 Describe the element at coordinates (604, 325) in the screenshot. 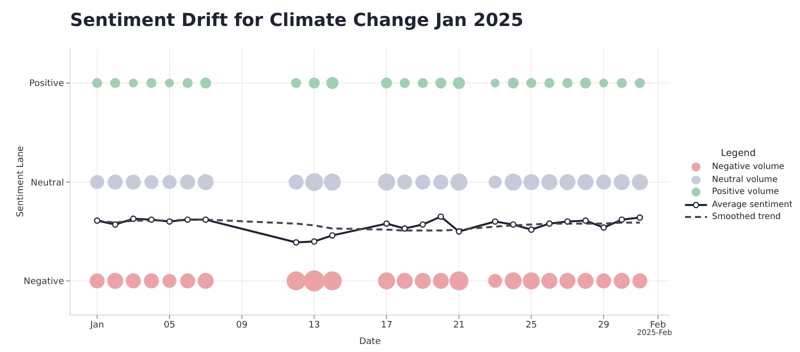

I see `x-tick-label: 29` at that location.